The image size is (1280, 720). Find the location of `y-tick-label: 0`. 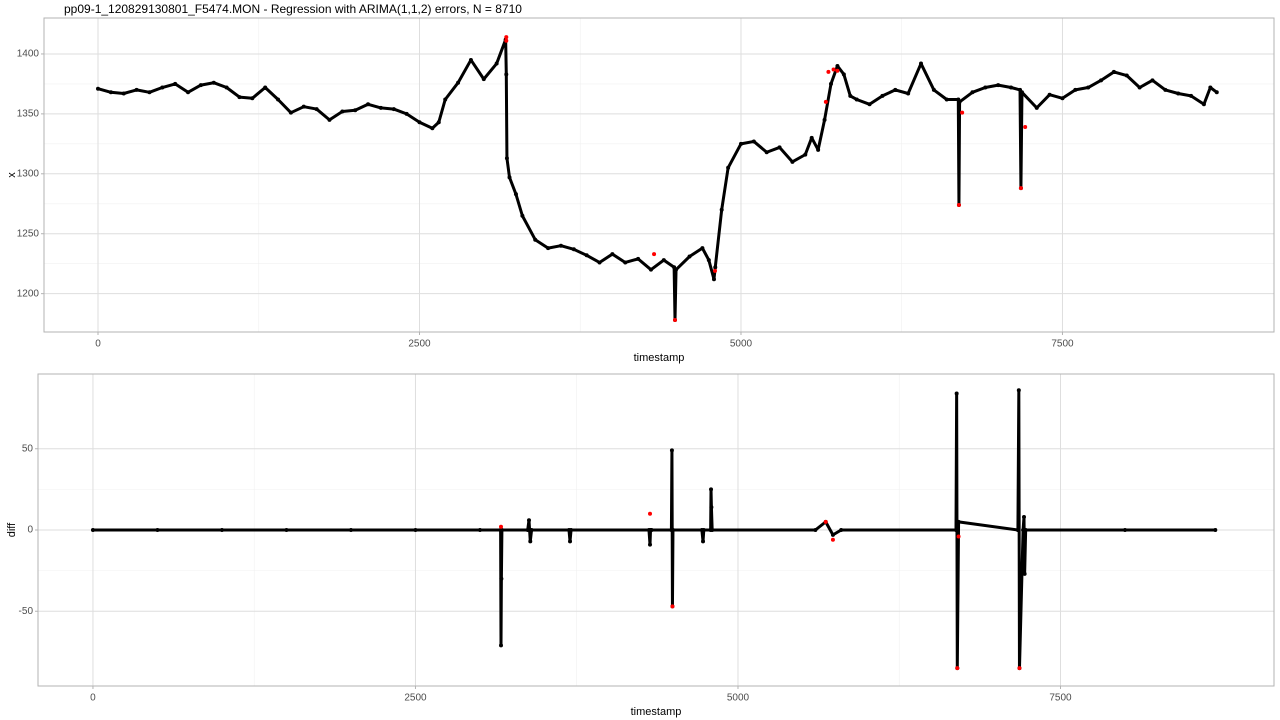

y-tick-label: 0 is located at coordinates (30, 530).